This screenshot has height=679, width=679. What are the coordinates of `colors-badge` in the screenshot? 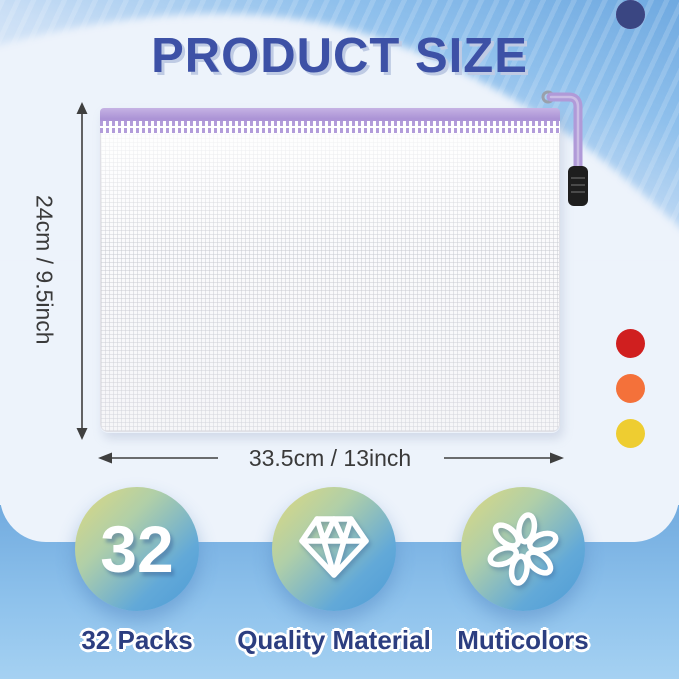 It's located at (523, 549).